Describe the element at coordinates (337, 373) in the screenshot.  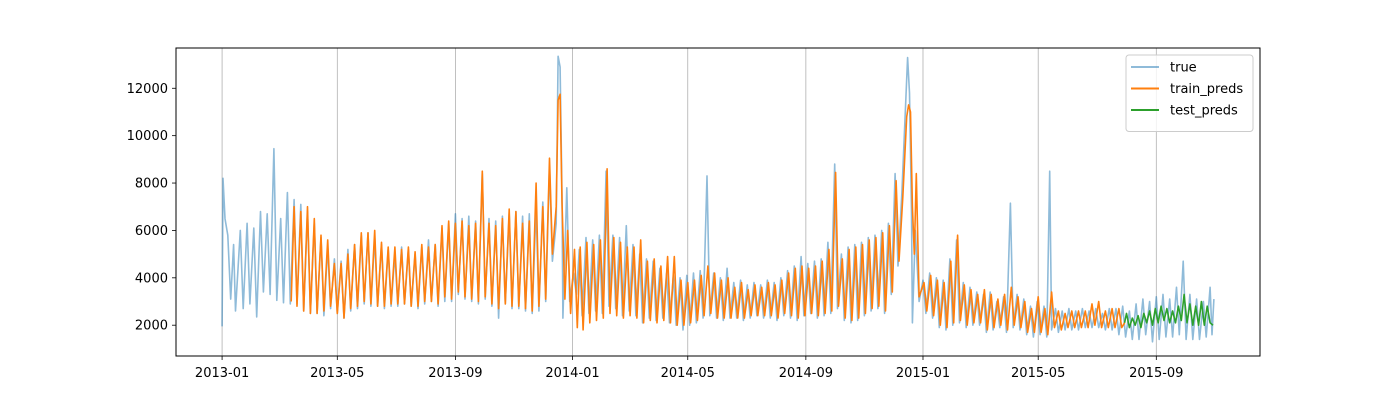
I see `x-tick-label: 2013-05` at that location.